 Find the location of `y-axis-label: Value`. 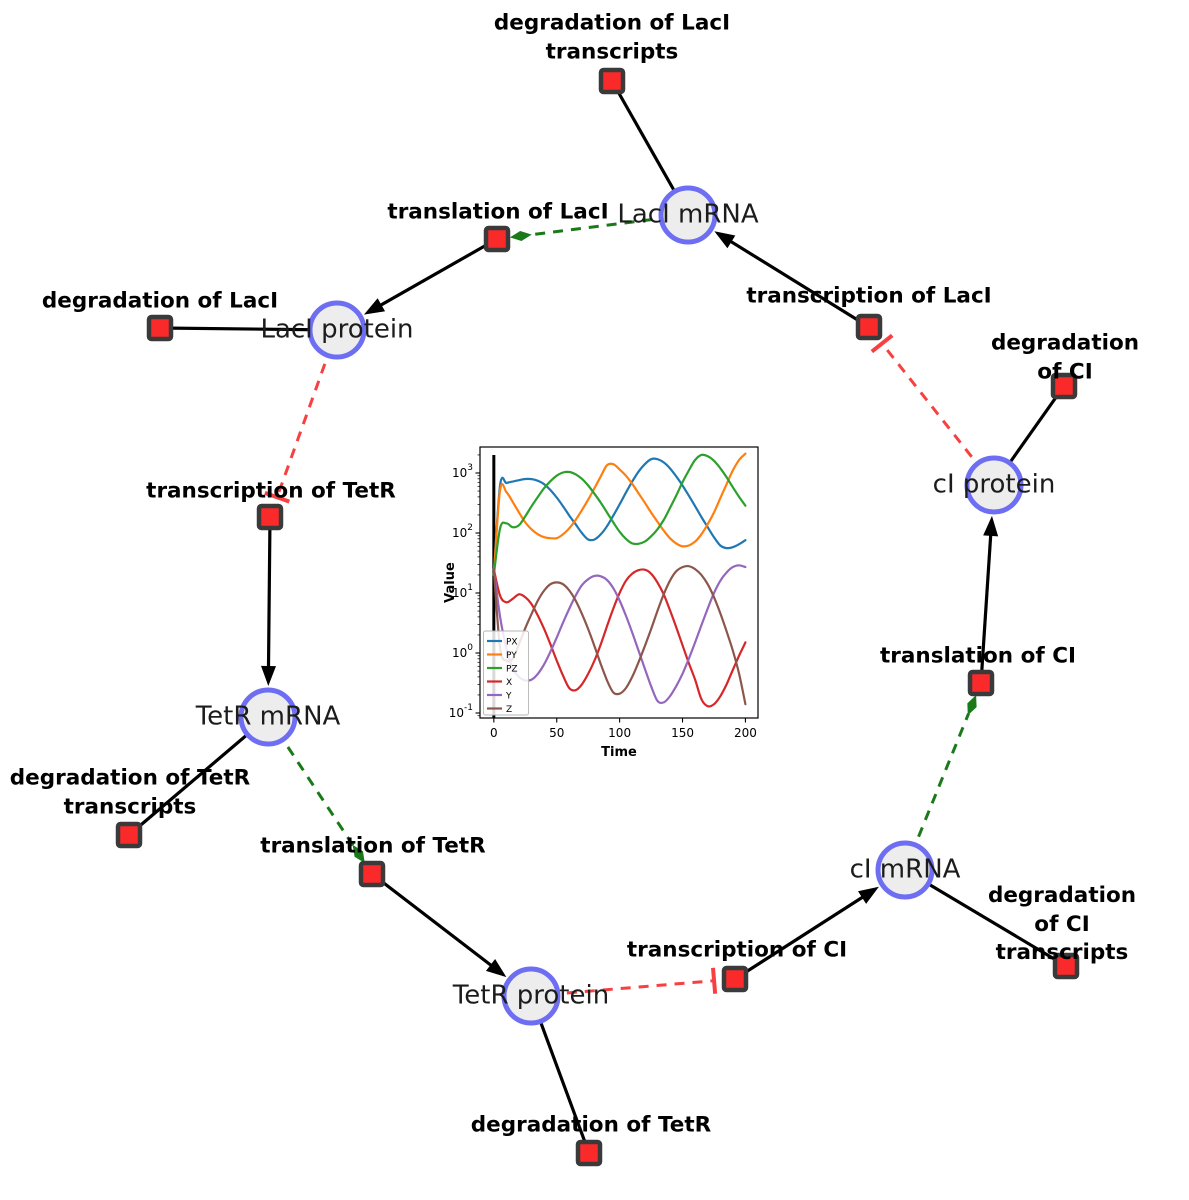

y-axis-label: Value is located at coordinates (450, 582).